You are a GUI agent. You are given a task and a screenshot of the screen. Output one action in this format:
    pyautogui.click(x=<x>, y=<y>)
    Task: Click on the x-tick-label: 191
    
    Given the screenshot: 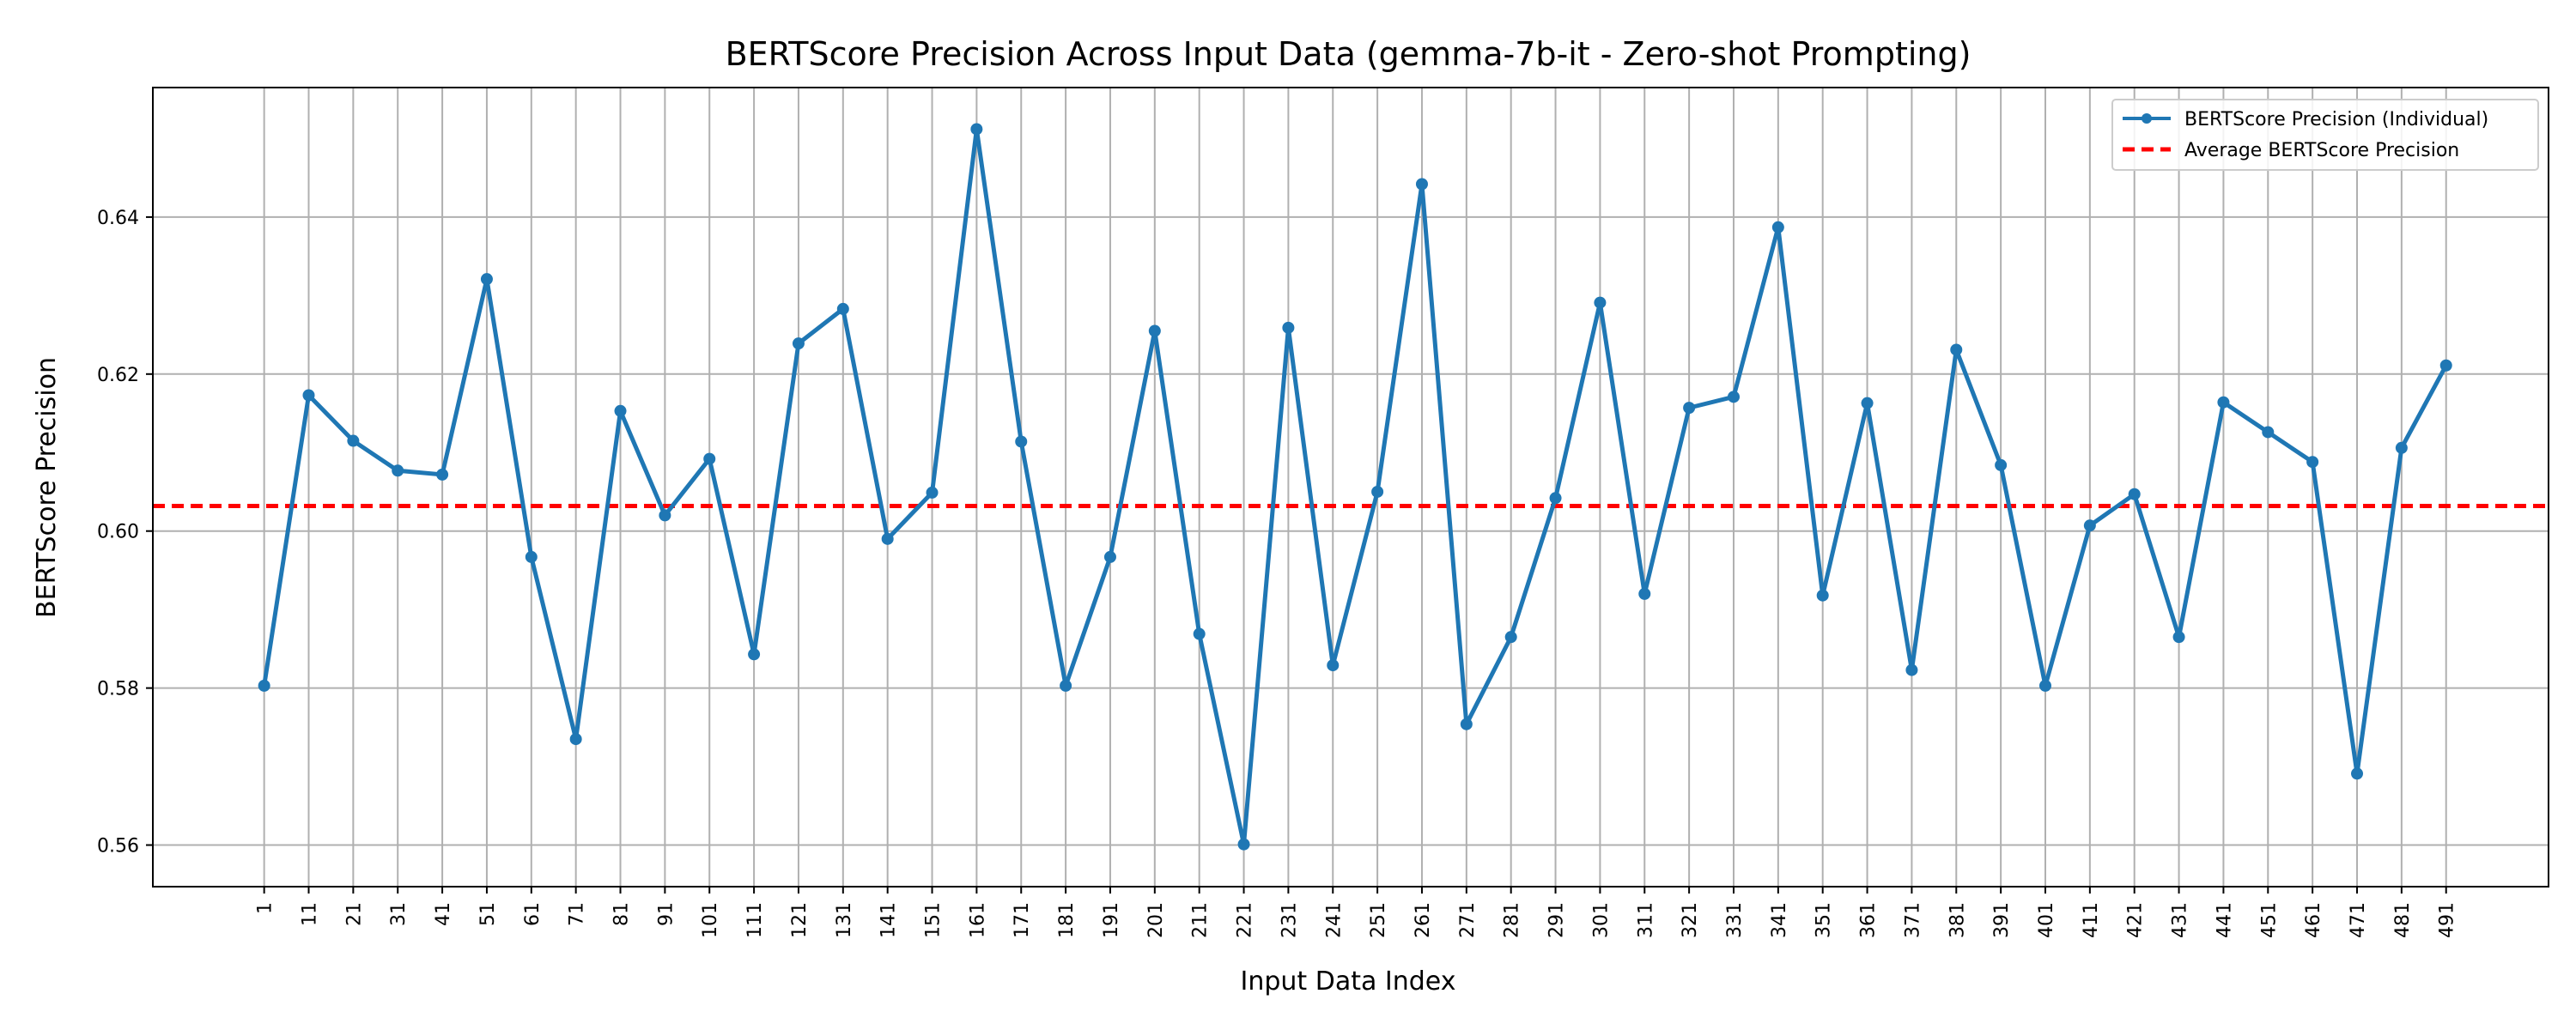 What is the action you would take?
    pyautogui.click(x=1111, y=920)
    